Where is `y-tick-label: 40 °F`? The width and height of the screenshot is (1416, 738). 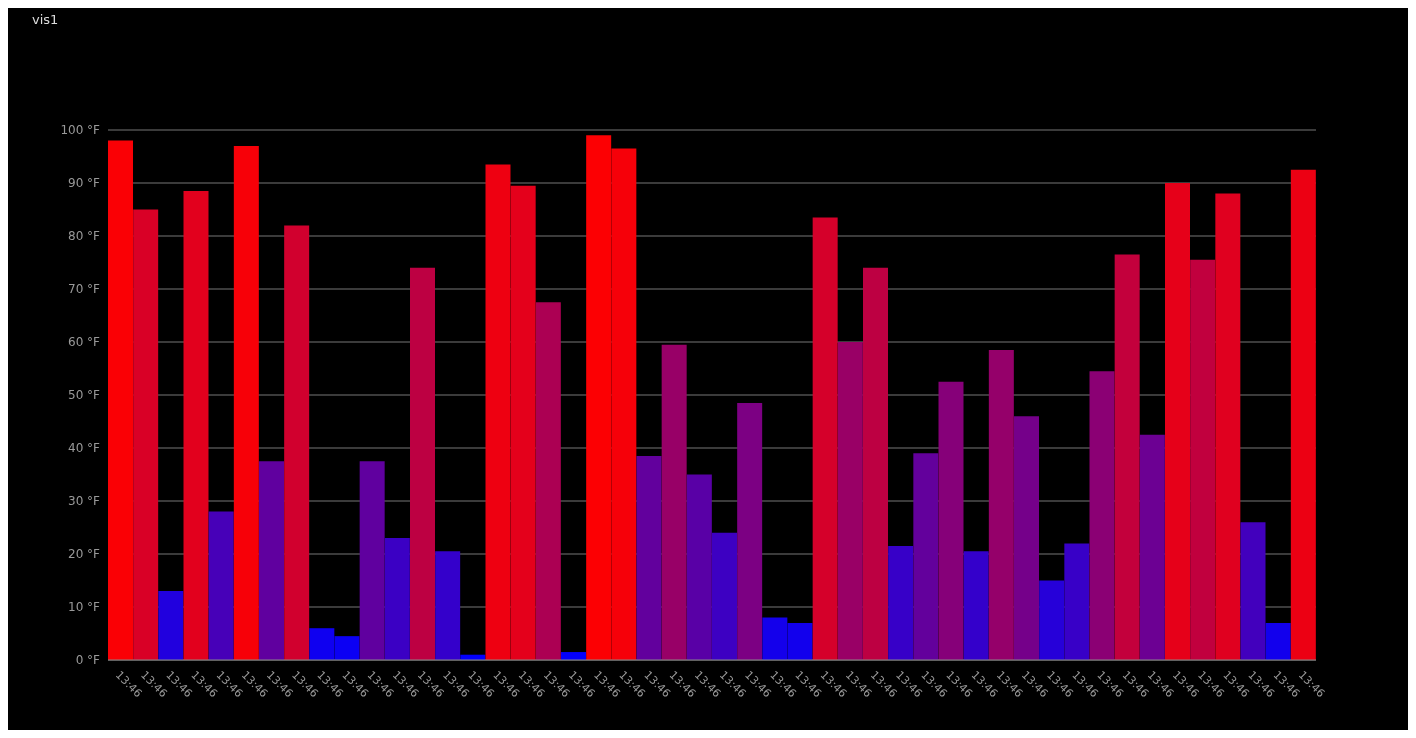 y-tick-label: 40 °F is located at coordinates (84, 448).